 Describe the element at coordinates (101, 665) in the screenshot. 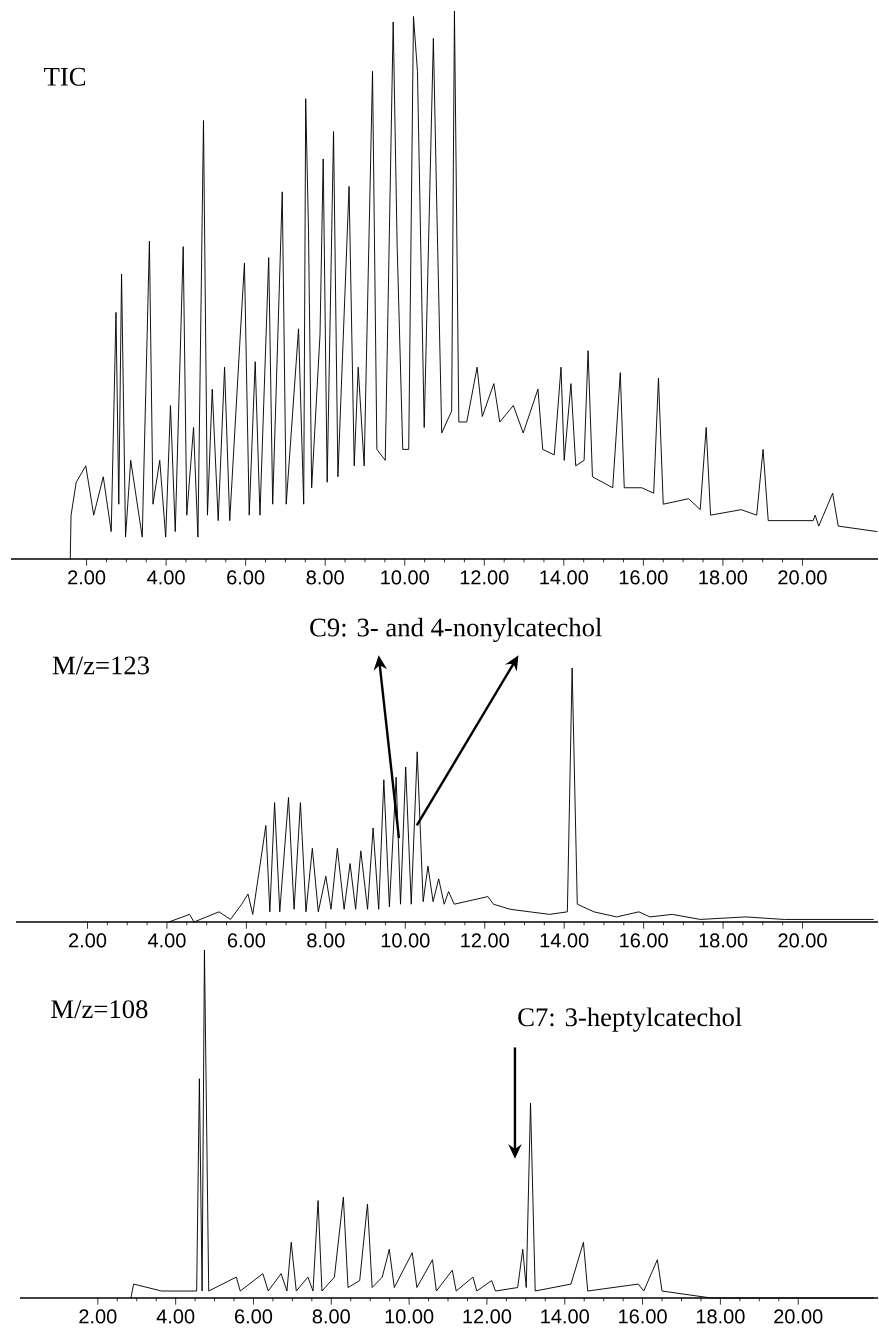

I see `chart-title: M/z=123` at that location.